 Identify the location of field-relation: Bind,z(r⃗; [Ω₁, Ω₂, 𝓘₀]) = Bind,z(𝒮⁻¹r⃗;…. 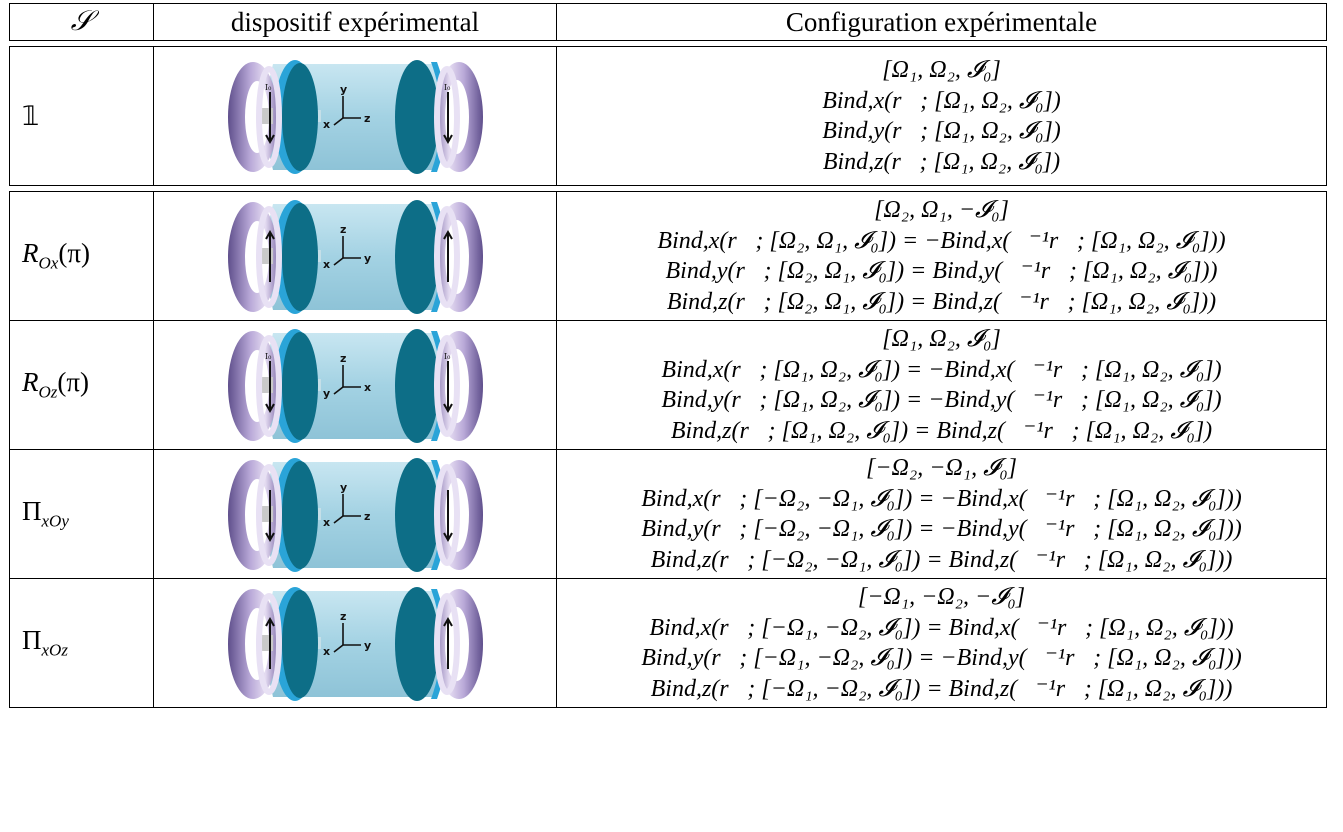
(941, 430).